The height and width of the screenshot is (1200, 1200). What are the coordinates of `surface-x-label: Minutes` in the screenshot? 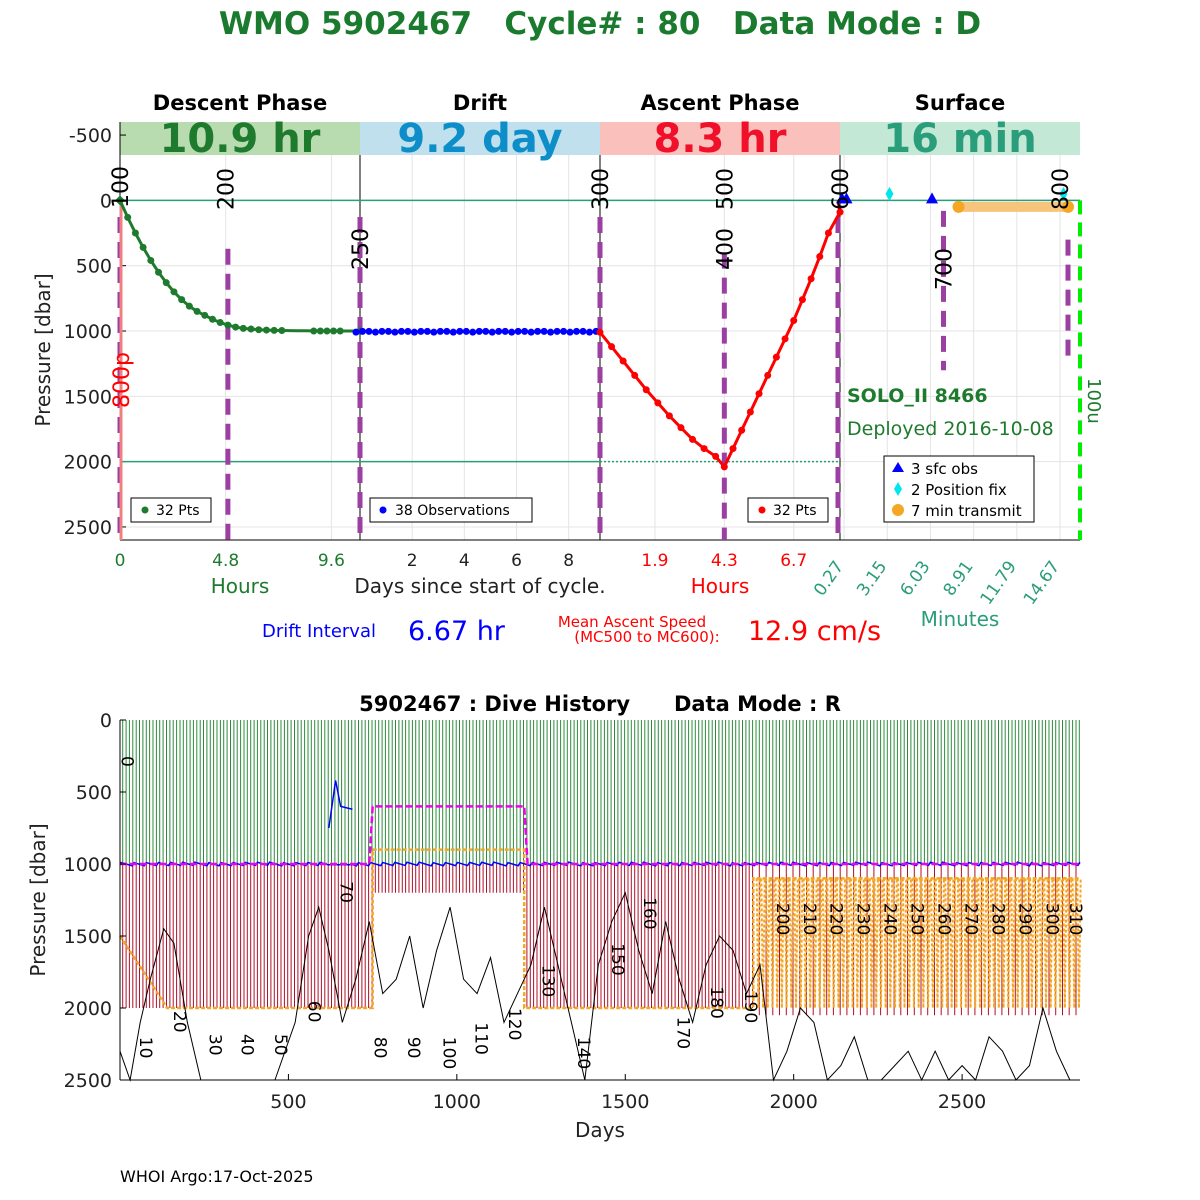 It's located at (960, 619).